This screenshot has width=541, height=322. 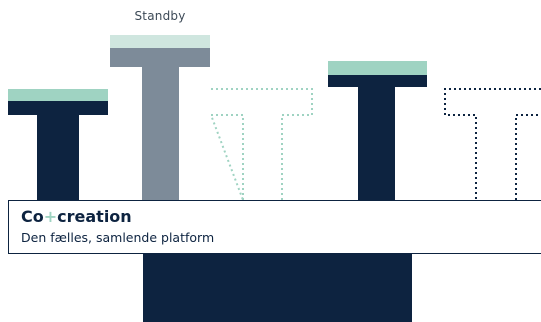 What do you see at coordinates (160, 41) in the screenshot?
I see `pillar-2-cap` at bounding box center [160, 41].